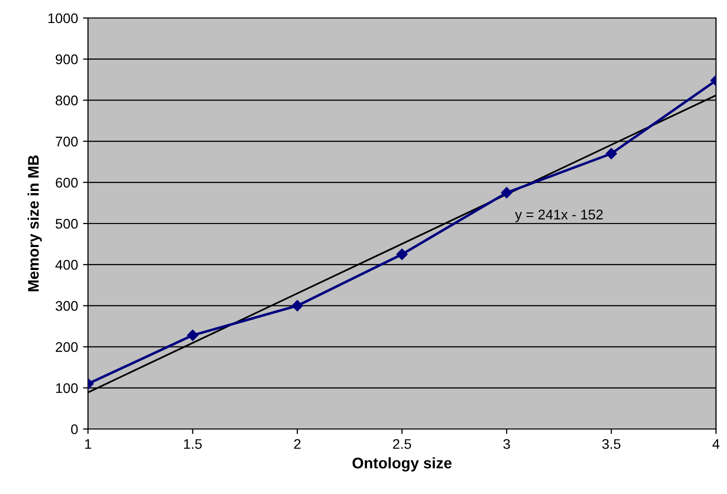  What do you see at coordinates (63, 18) in the screenshot?
I see `y-tick-label: 1000` at bounding box center [63, 18].